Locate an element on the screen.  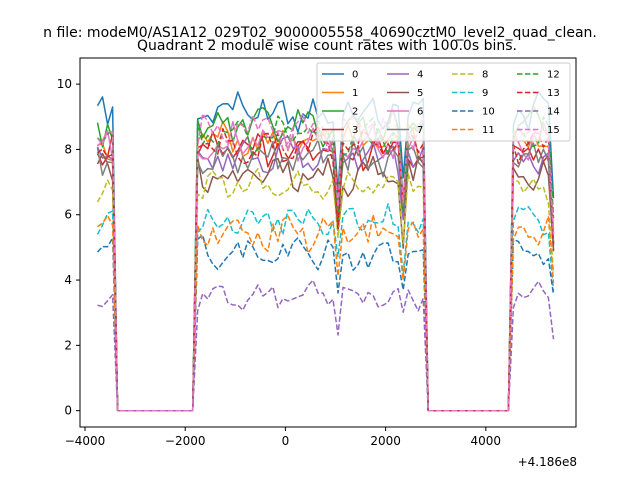
legend-label-4: 4 is located at coordinates (420, 75).